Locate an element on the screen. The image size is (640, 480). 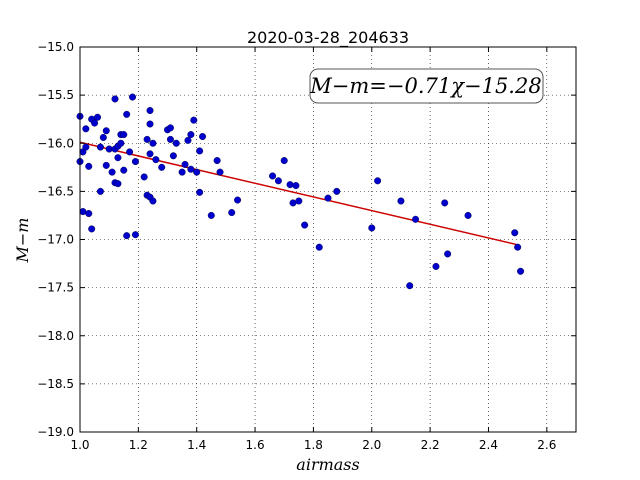
y-tick-label: −18.0 is located at coordinates (55, 336).